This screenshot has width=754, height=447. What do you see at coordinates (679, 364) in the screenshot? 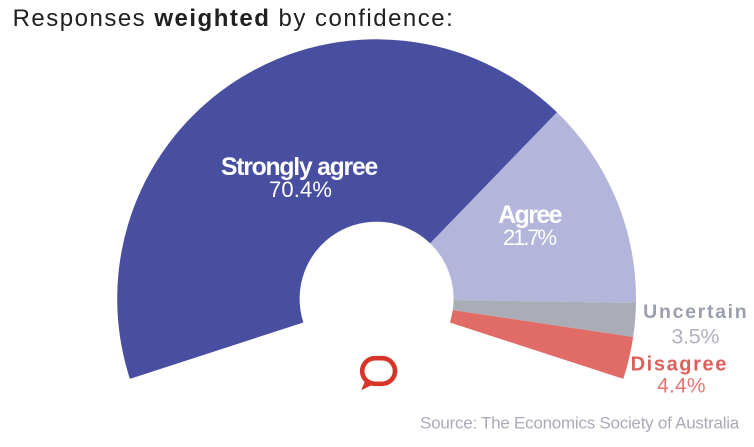
I see `svg-text: Disagree` at bounding box center [679, 364].